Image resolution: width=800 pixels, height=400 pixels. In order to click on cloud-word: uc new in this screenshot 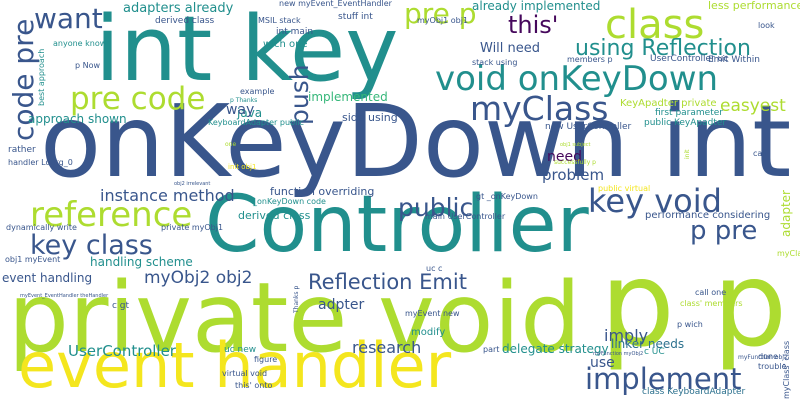, I will do `click(240, 350)`.